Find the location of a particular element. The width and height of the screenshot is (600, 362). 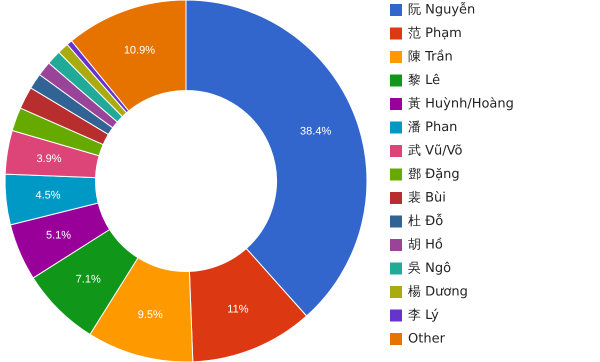

data-label: 10.9% is located at coordinates (140, 50).